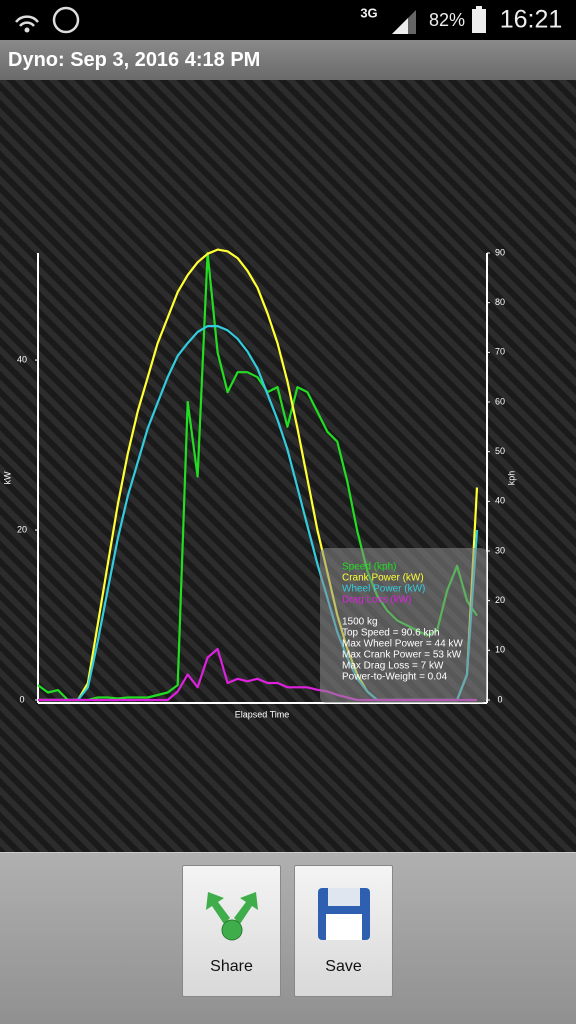  Describe the element at coordinates (479, 7) in the screenshot. I see `battery-tip` at that location.